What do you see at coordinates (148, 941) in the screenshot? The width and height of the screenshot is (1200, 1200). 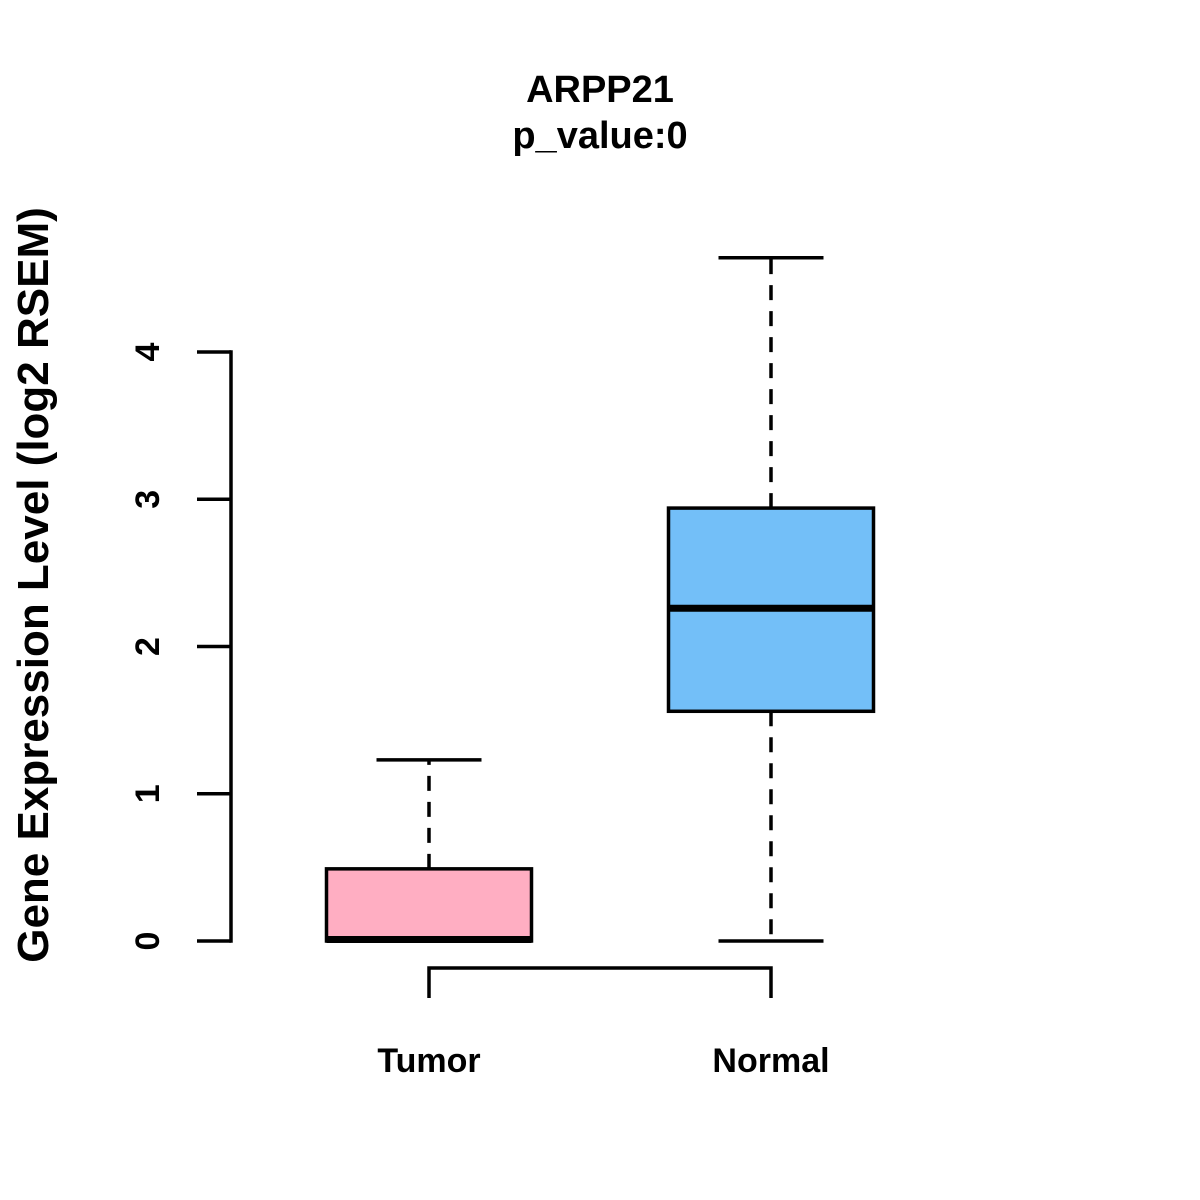 I see `y-axis-tick-label: 0` at bounding box center [148, 941].